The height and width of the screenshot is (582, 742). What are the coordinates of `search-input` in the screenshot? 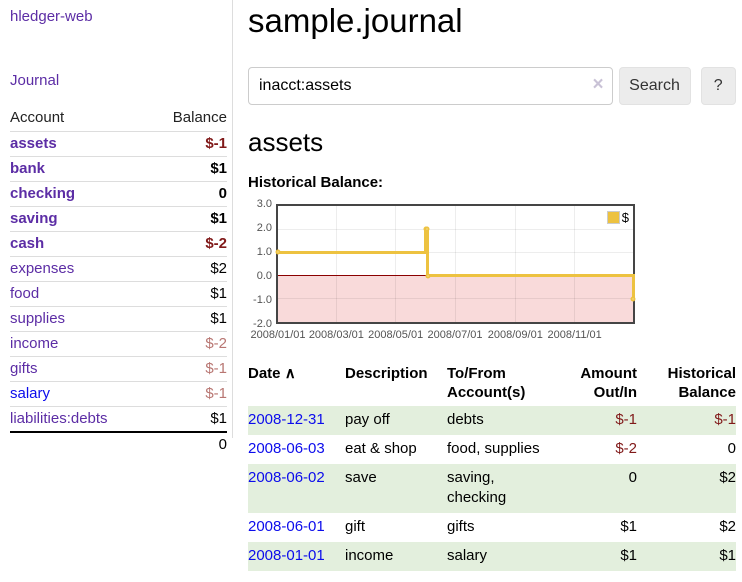 It's located at (430, 86).